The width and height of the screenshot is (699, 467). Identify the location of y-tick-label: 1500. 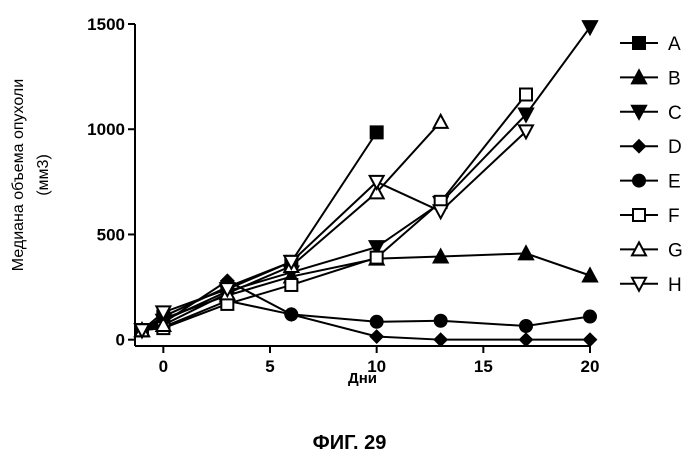
(106, 24).